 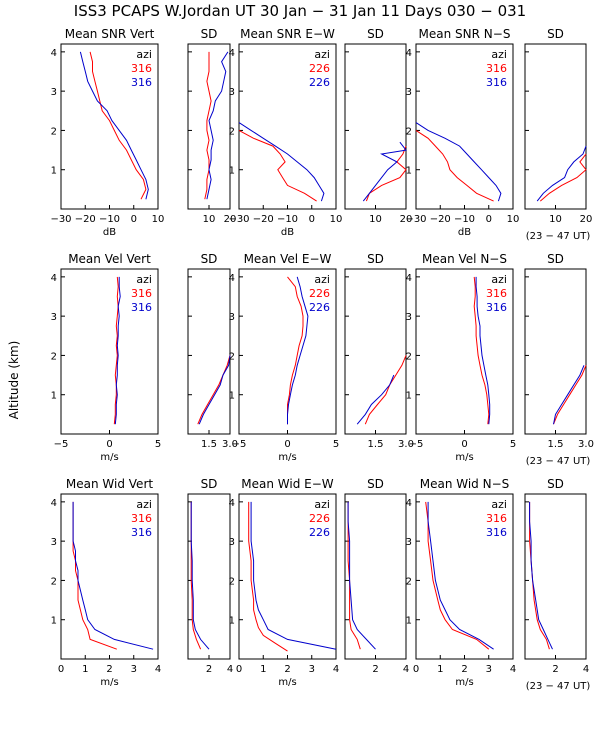 I want to click on x-tick-label: 2, so click(x=375, y=669).